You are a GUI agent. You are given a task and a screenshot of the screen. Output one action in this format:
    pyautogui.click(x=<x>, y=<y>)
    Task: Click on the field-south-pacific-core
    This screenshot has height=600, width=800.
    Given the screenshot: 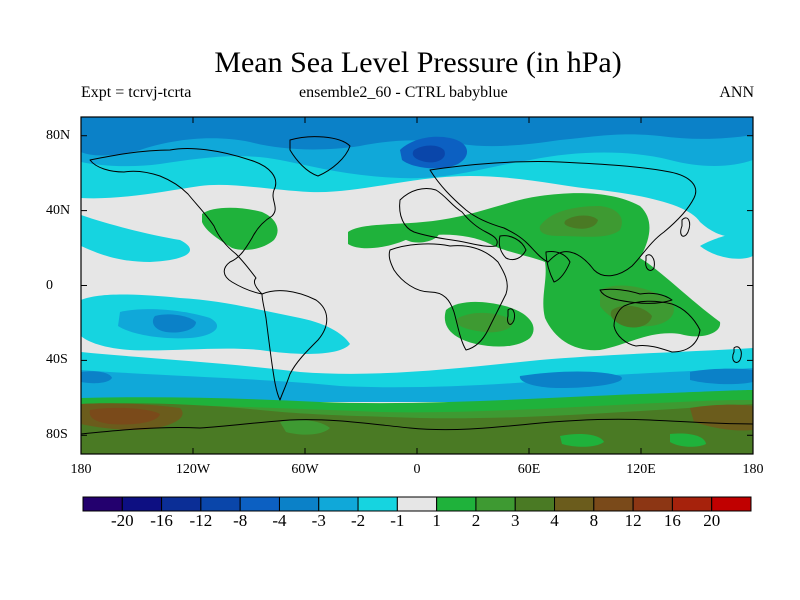 What is the action you would take?
    pyautogui.click(x=174, y=323)
    